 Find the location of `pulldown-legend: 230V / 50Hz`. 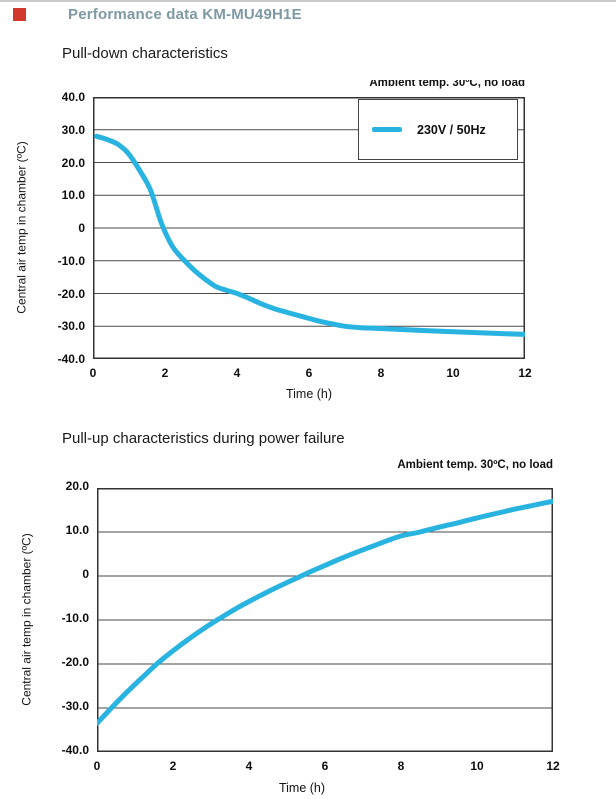

pulldown-legend: 230V / 50Hz is located at coordinates (438, 129).